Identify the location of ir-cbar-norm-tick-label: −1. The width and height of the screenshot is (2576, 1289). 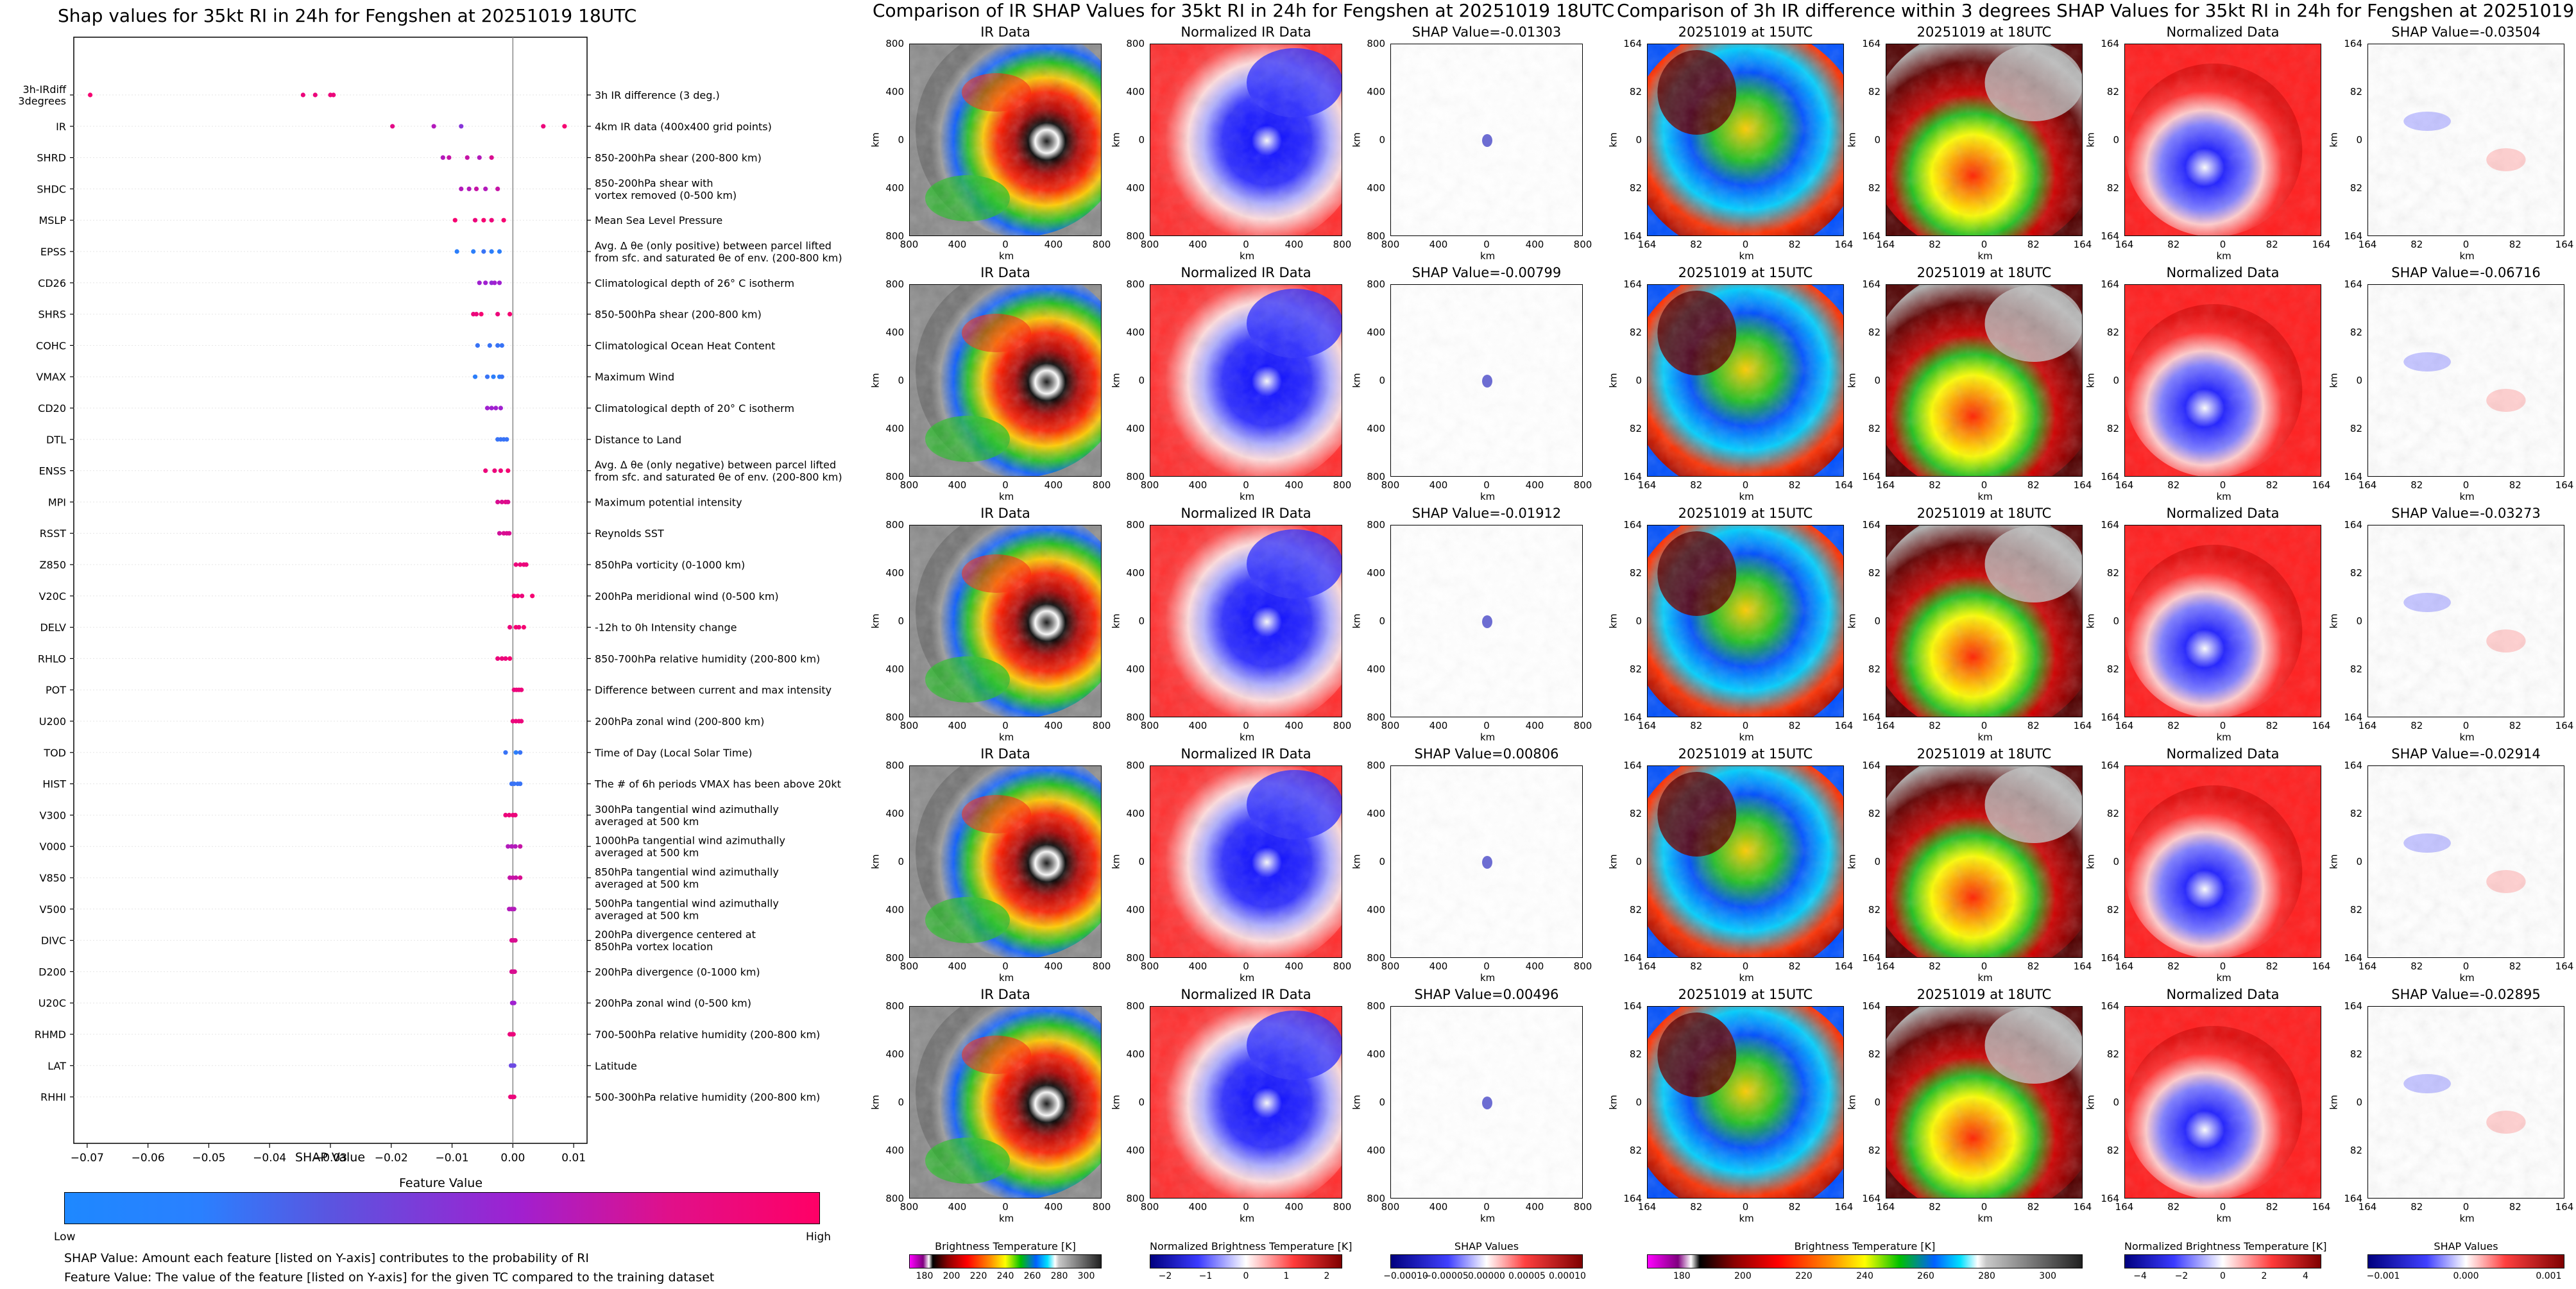
(1205, 1276).